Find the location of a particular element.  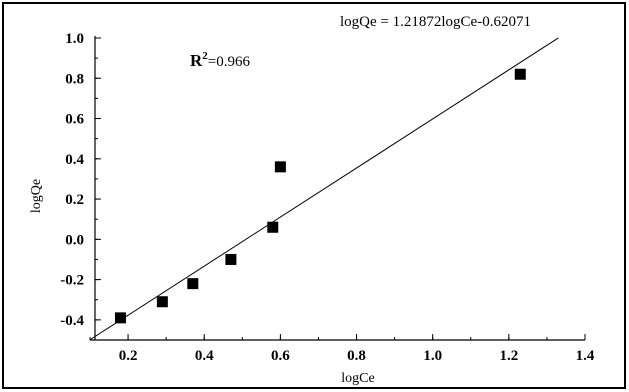

y-tick-label: 0.4 is located at coordinates (74, 160).